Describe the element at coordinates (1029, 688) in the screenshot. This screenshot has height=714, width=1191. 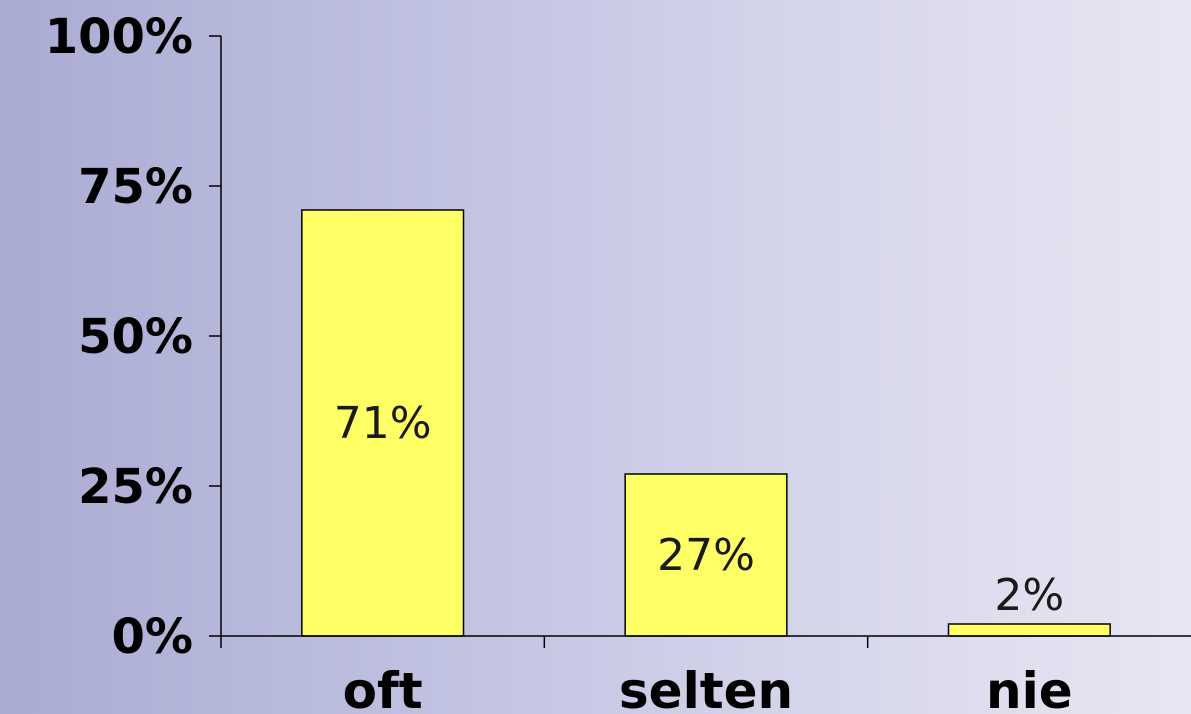
I see `x-category-label: nie` at that location.